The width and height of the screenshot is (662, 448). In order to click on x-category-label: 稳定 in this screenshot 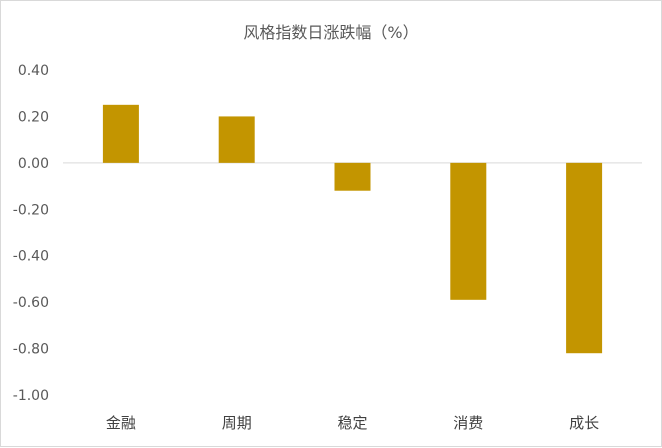, I will do `click(352, 423)`.